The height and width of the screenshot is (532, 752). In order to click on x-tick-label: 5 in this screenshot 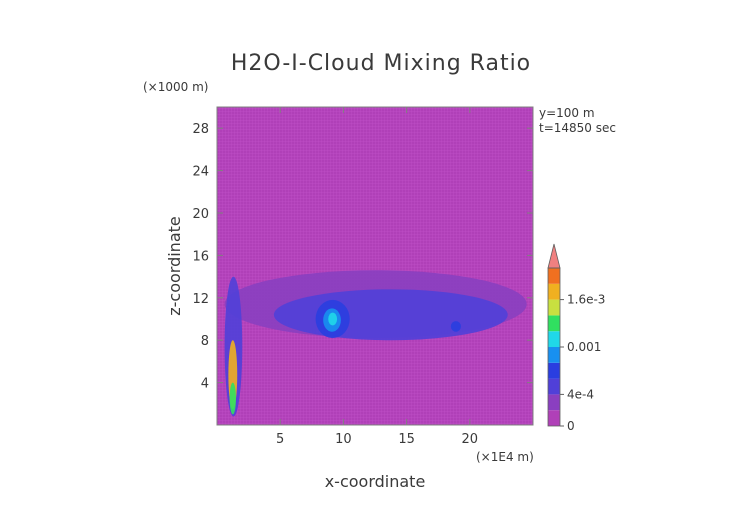, I will do `click(280, 439)`.